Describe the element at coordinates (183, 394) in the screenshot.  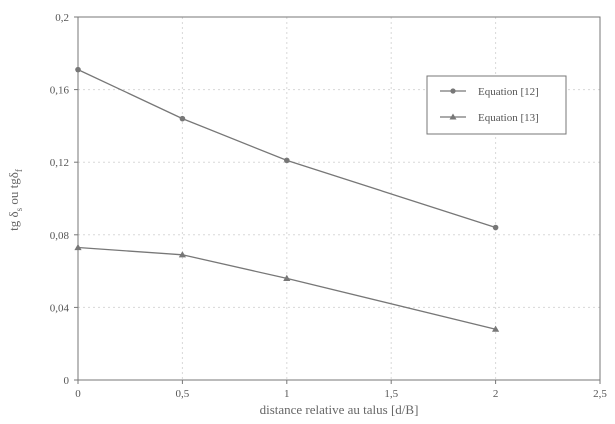
I see `x-tick-label: 0,5` at that location.